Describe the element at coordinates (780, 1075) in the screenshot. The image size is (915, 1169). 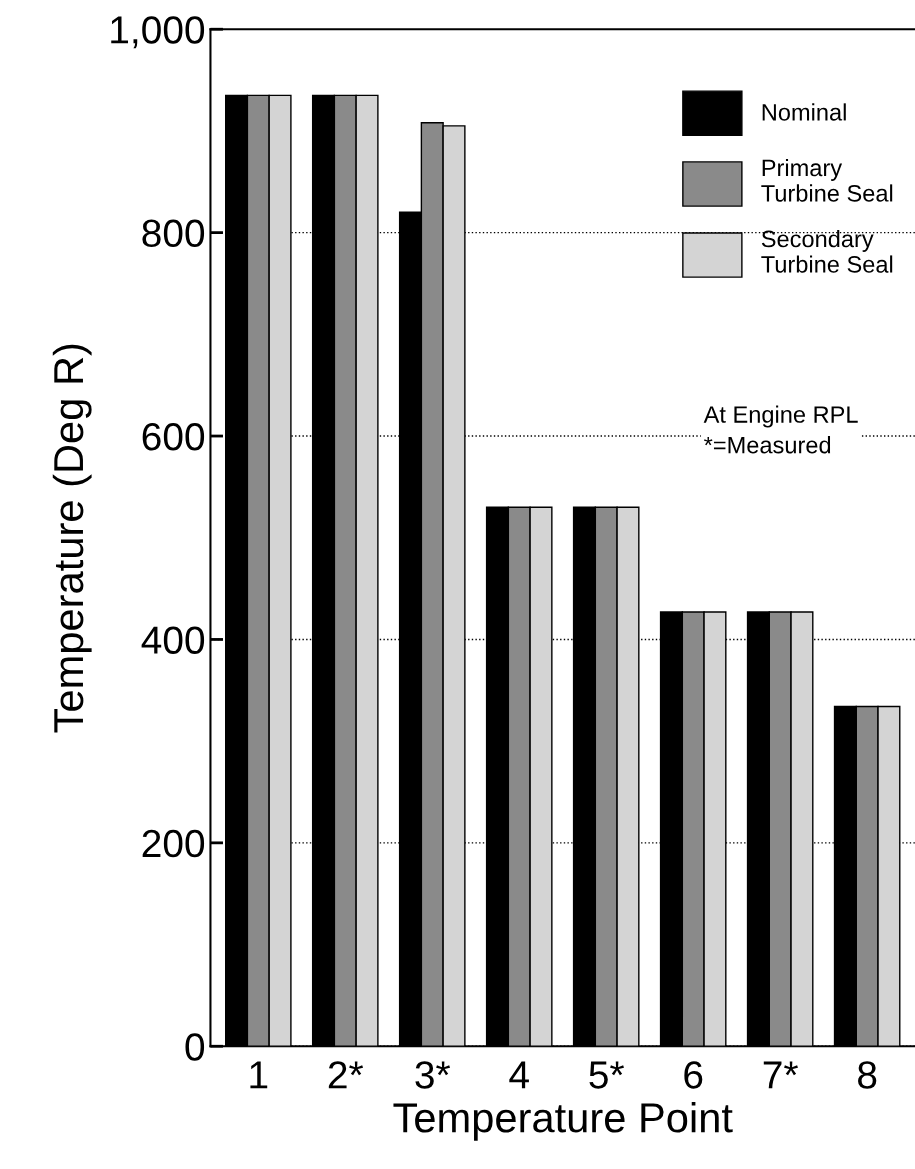
I see `x-tick-label: 7*` at that location.